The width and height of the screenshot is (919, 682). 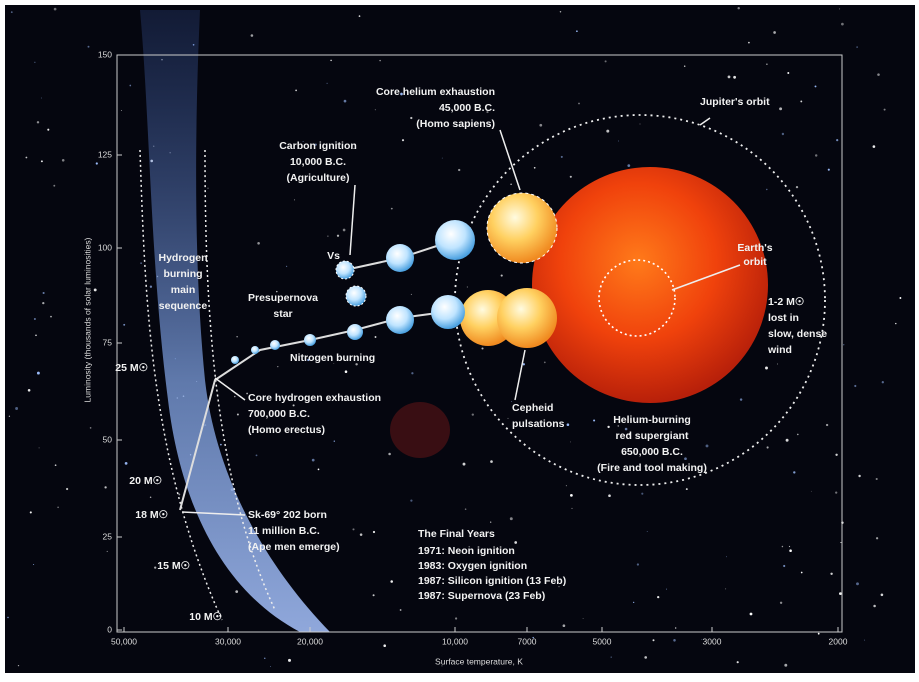 What do you see at coordinates (279, 414) in the screenshot?
I see `annotation-line: 700,000 B.C.` at bounding box center [279, 414].